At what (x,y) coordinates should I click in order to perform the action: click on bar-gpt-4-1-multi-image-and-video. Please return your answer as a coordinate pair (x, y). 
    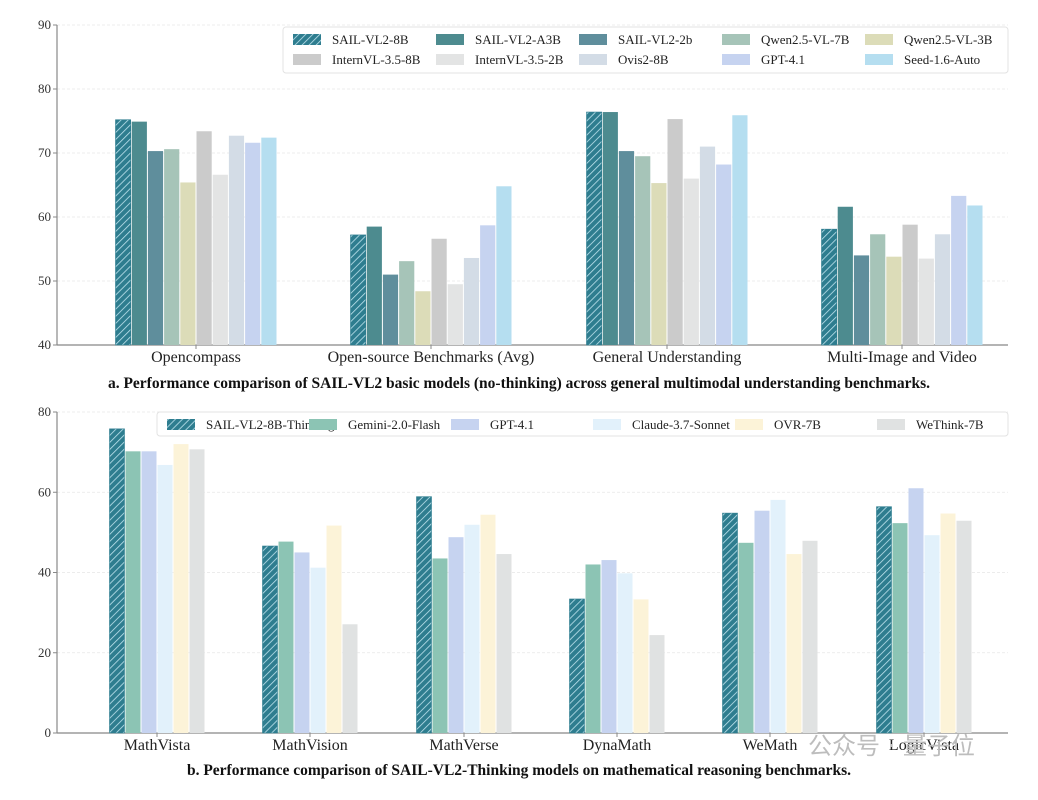
    Looking at the image, I should click on (959, 270).